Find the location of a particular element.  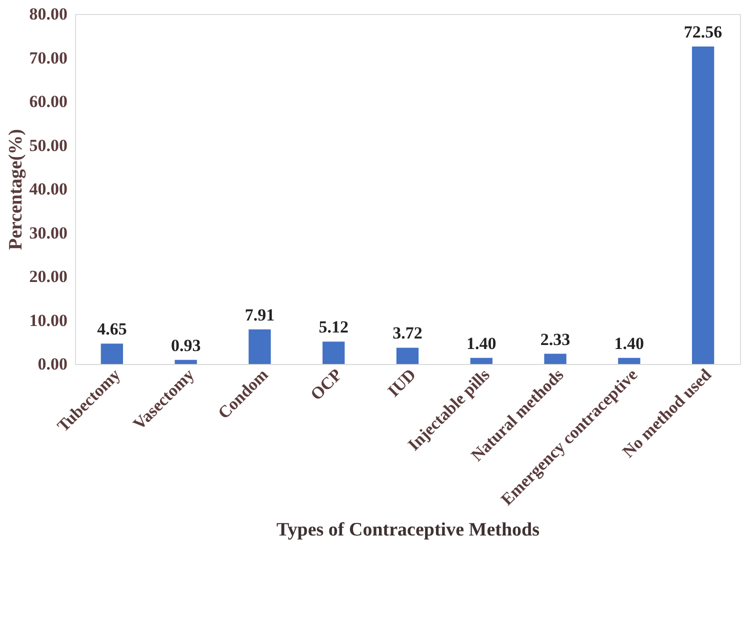

y-tick-label: 10.00 is located at coordinates (48, 320).